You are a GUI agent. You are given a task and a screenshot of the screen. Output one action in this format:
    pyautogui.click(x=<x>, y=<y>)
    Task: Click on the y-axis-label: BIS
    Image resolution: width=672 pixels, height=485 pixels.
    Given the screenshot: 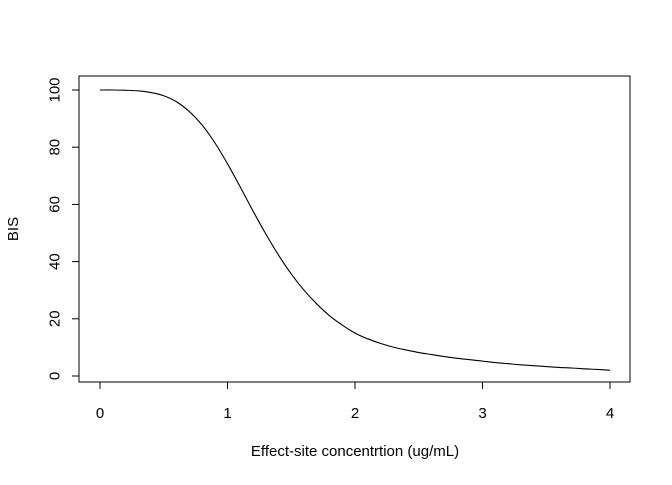 What is the action you would take?
    pyautogui.click(x=13, y=229)
    